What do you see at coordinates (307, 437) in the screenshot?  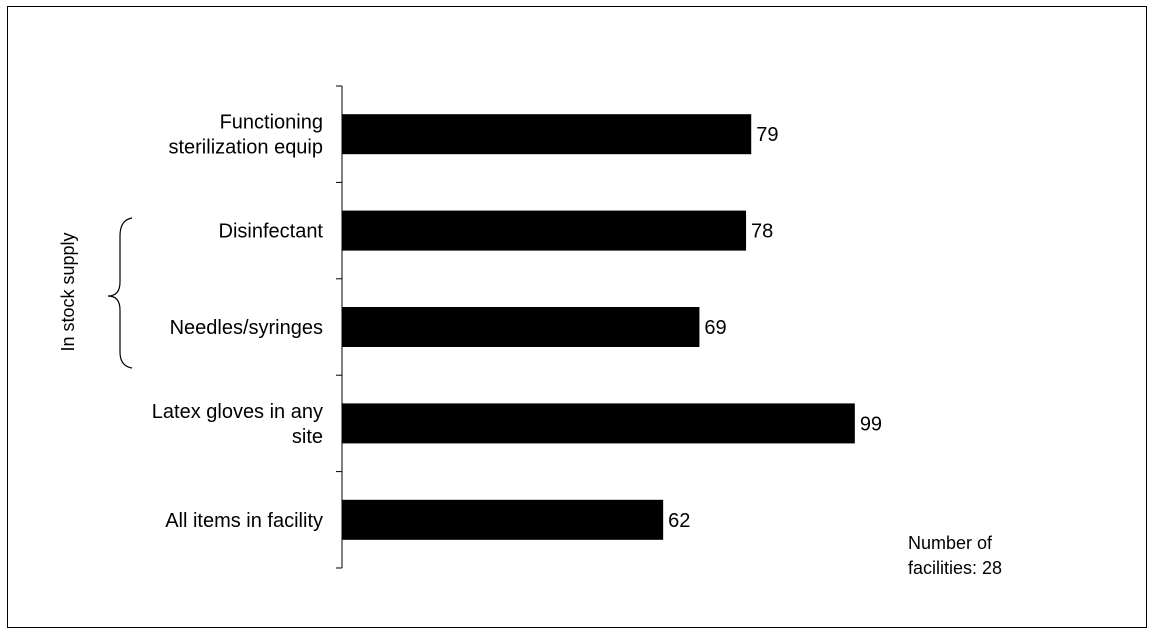 I see `category-label: site` at bounding box center [307, 437].